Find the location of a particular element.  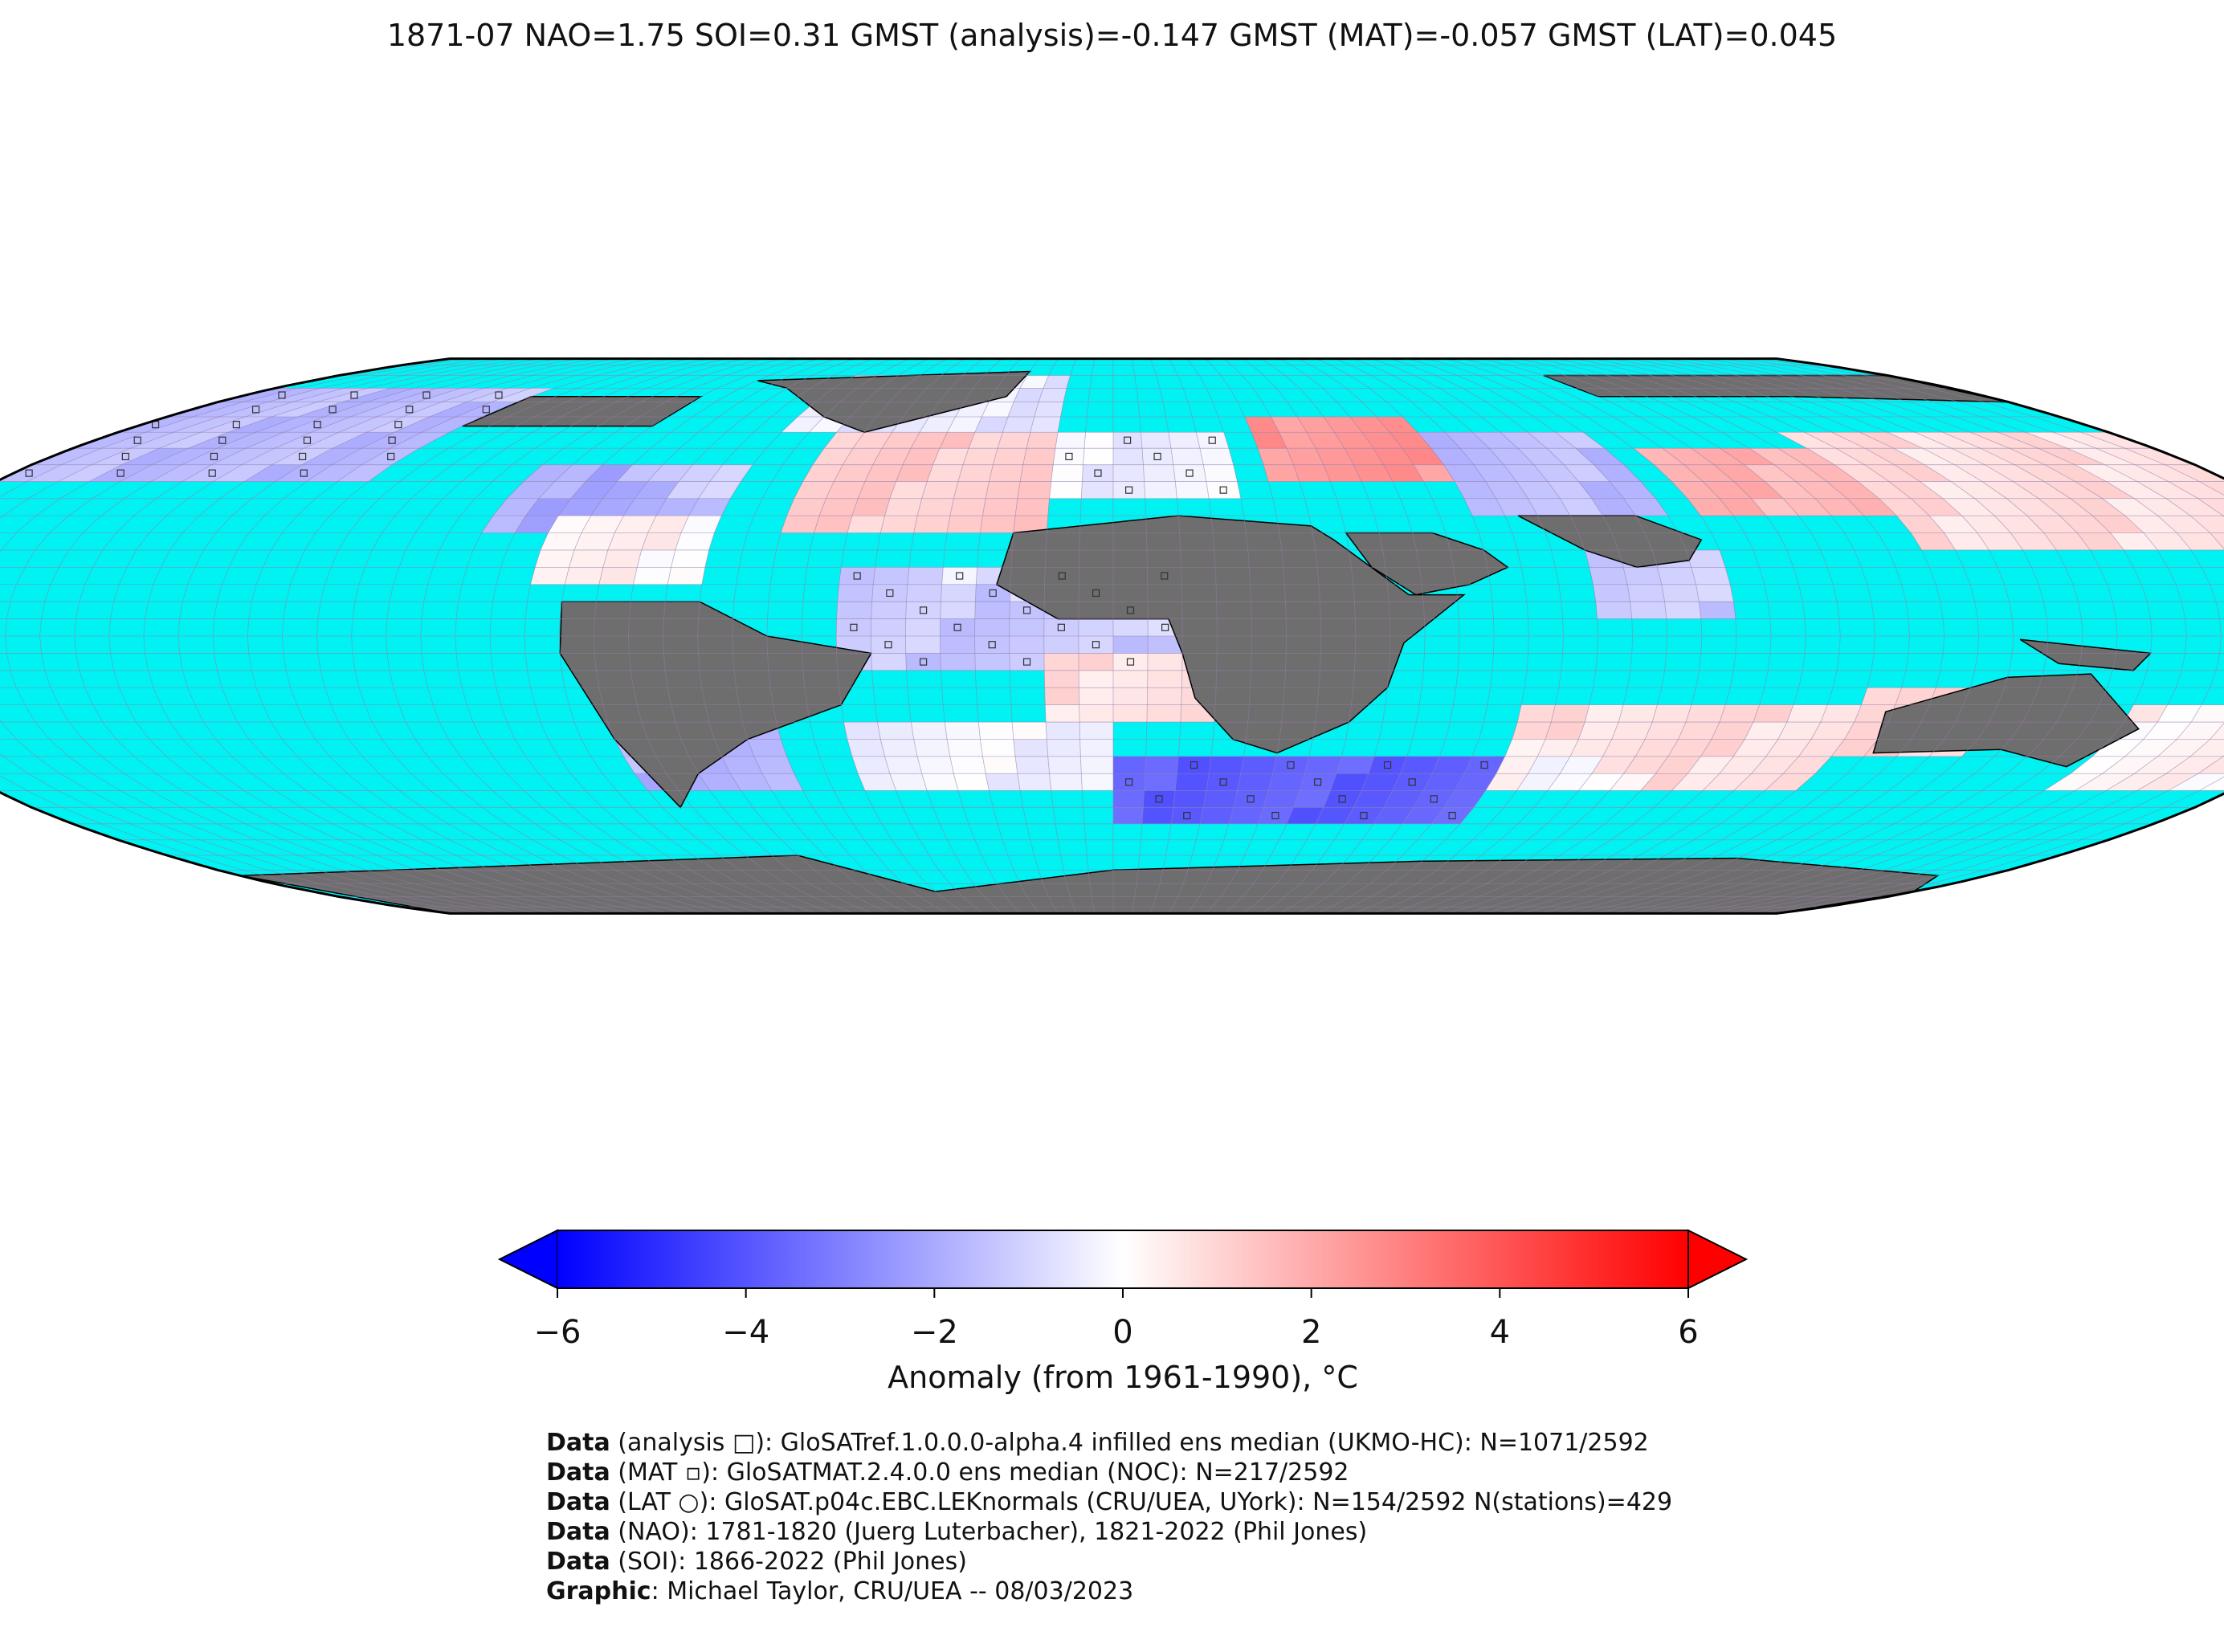

credit-line-text: (SOI): 1866-2022 (Phil Jones) is located at coordinates (788, 1562).